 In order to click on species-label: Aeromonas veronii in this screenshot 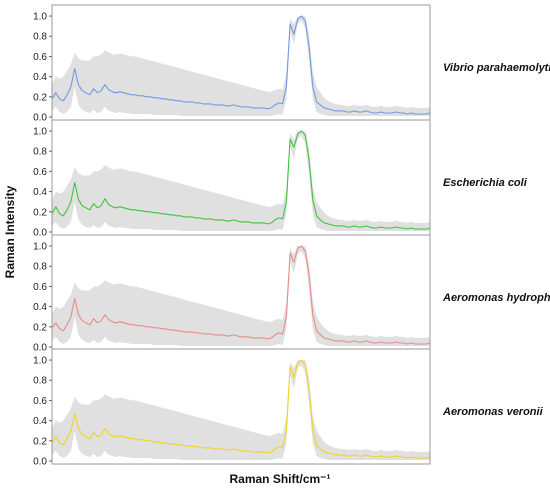, I will do `click(493, 412)`.